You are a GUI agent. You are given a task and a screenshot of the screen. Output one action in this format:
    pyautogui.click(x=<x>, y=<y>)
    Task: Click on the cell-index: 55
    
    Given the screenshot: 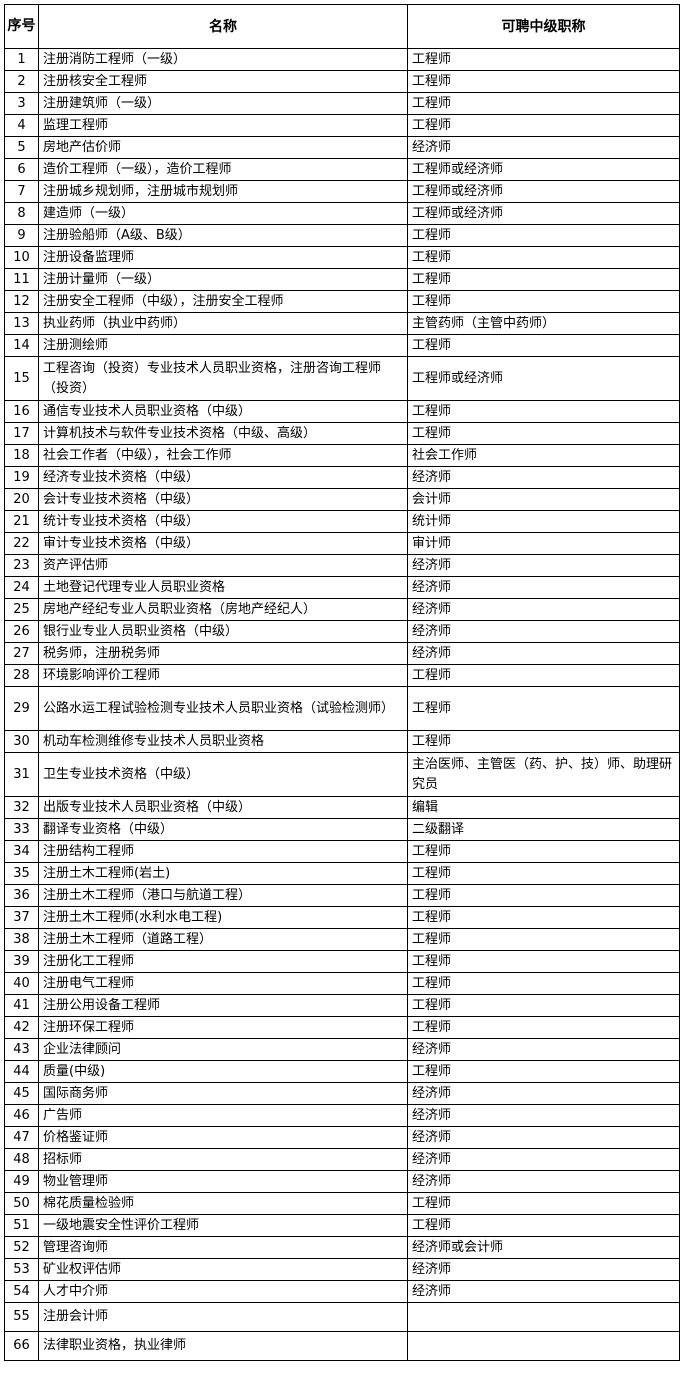 What is the action you would take?
    pyautogui.click(x=21, y=1317)
    